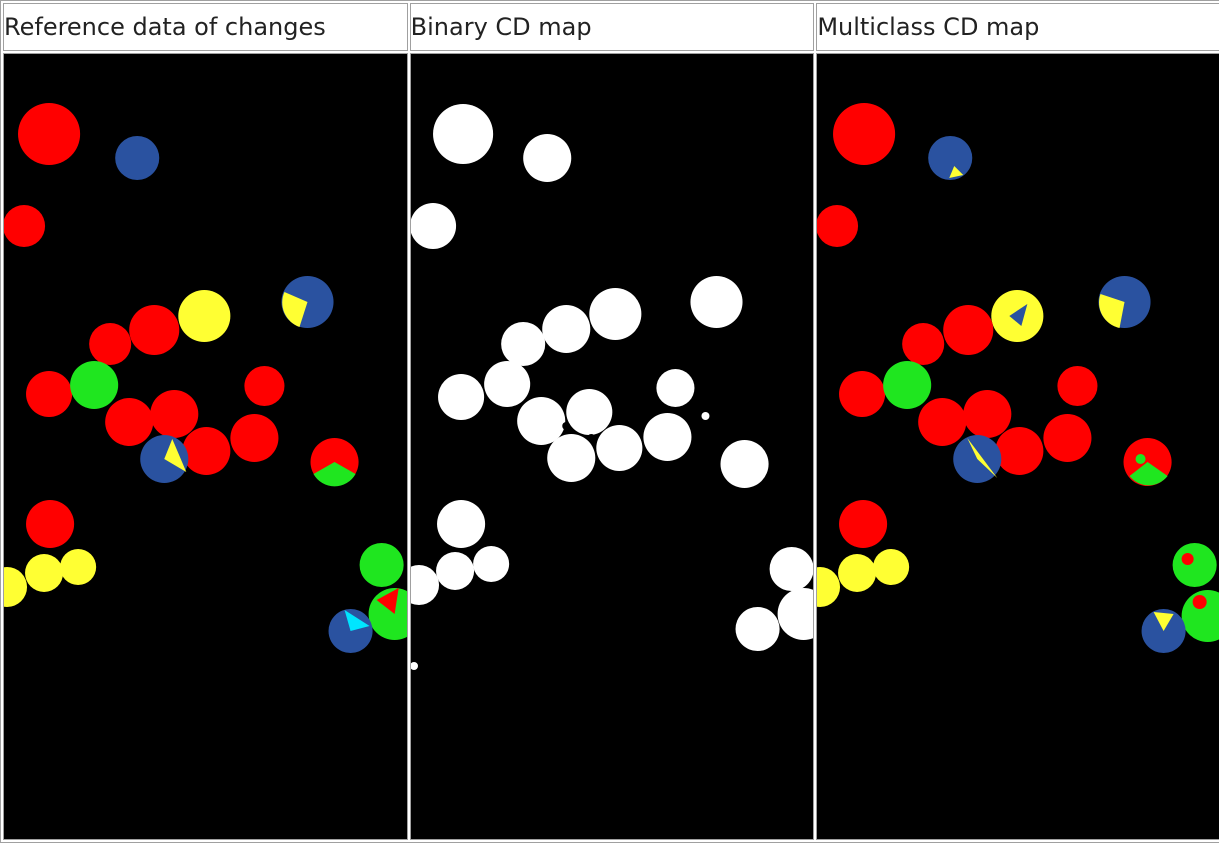  Describe the element at coordinates (205, 27) in the screenshot. I see `column-header-reference: Reference data of changes` at that location.